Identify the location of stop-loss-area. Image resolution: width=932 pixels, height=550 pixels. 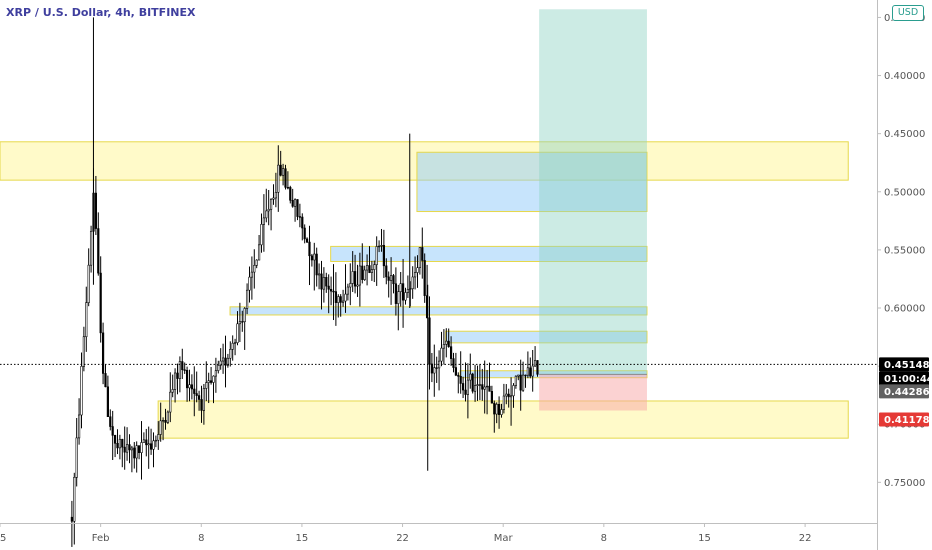
(593, 392).